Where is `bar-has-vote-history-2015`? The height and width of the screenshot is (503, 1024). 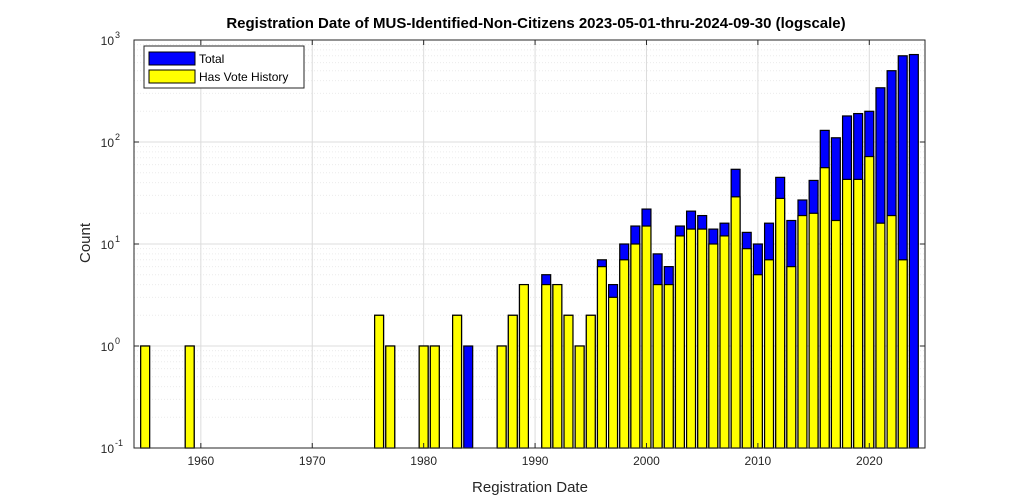
bar-has-vote-history-2015 is located at coordinates (813, 330).